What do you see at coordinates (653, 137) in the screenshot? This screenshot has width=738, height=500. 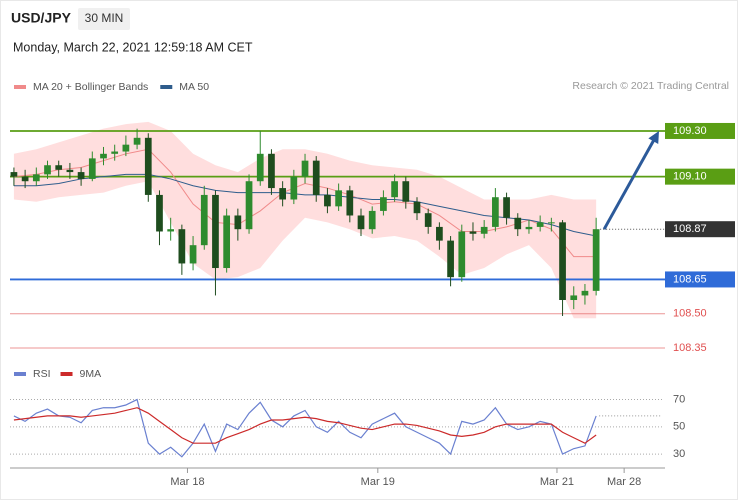 I see `target-arrow-head` at bounding box center [653, 137].